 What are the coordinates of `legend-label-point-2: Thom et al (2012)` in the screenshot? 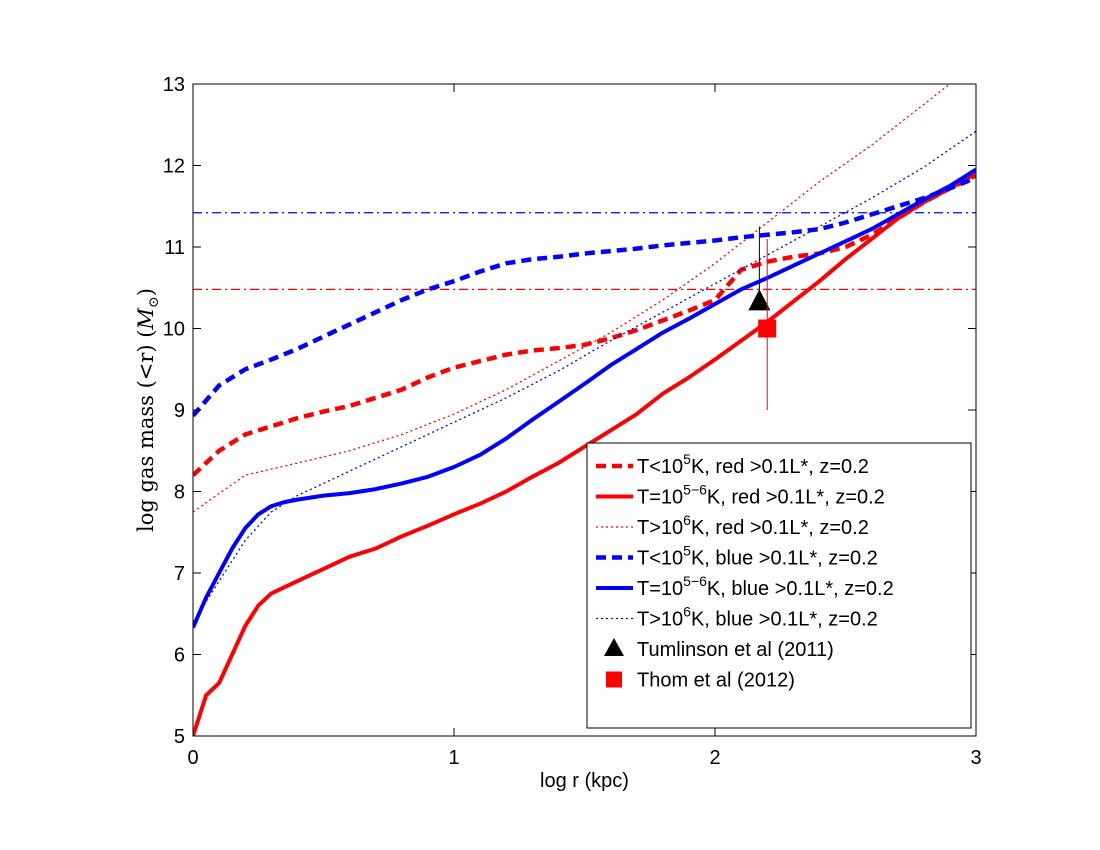 It's located at (716, 681).